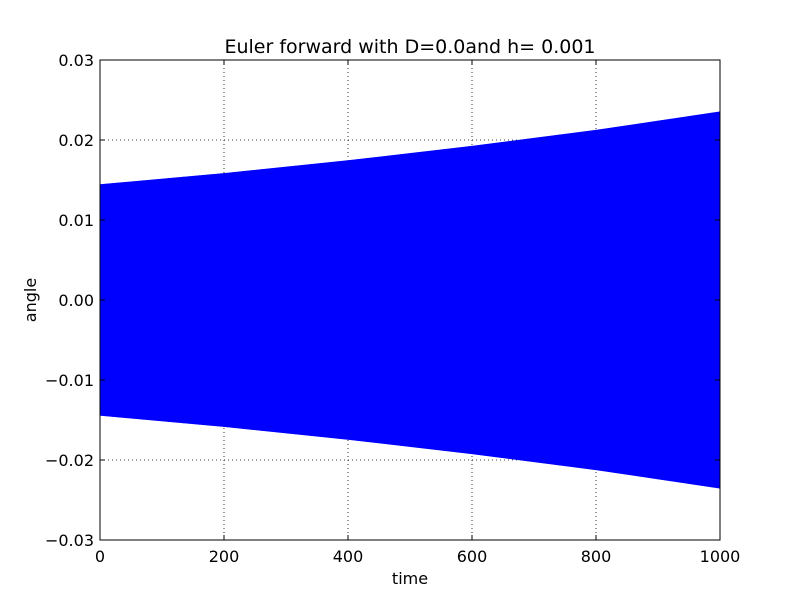 The width and height of the screenshot is (800, 600). I want to click on series-lower-edge, so click(410, 451).